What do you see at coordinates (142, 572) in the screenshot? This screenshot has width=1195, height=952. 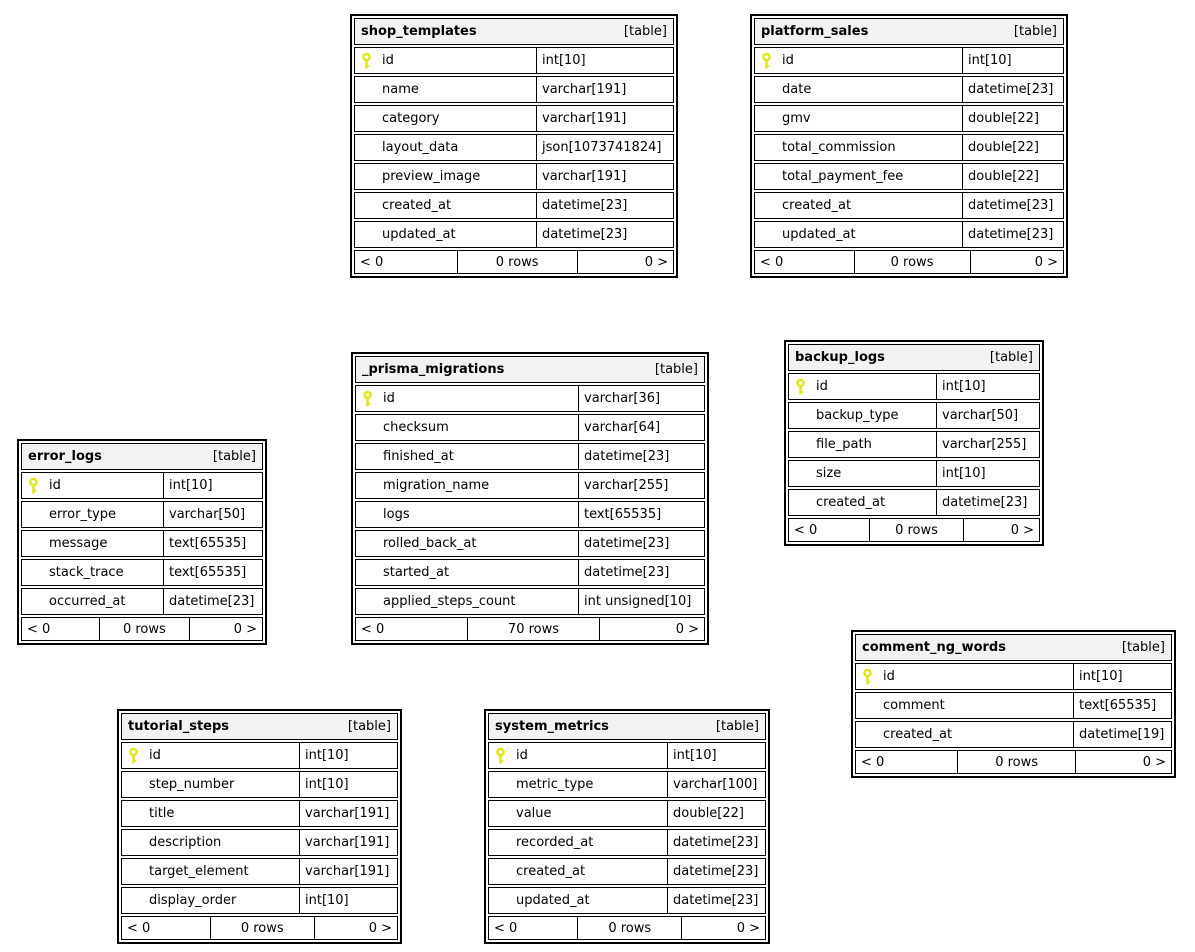 I see `table-column-row: stack_trace text[65535]` at bounding box center [142, 572].